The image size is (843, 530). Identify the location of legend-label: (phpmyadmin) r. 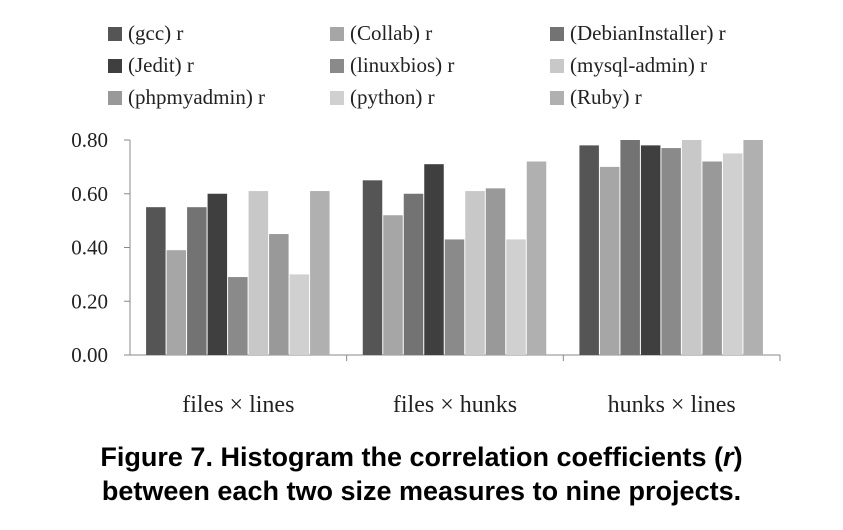
(196, 97).